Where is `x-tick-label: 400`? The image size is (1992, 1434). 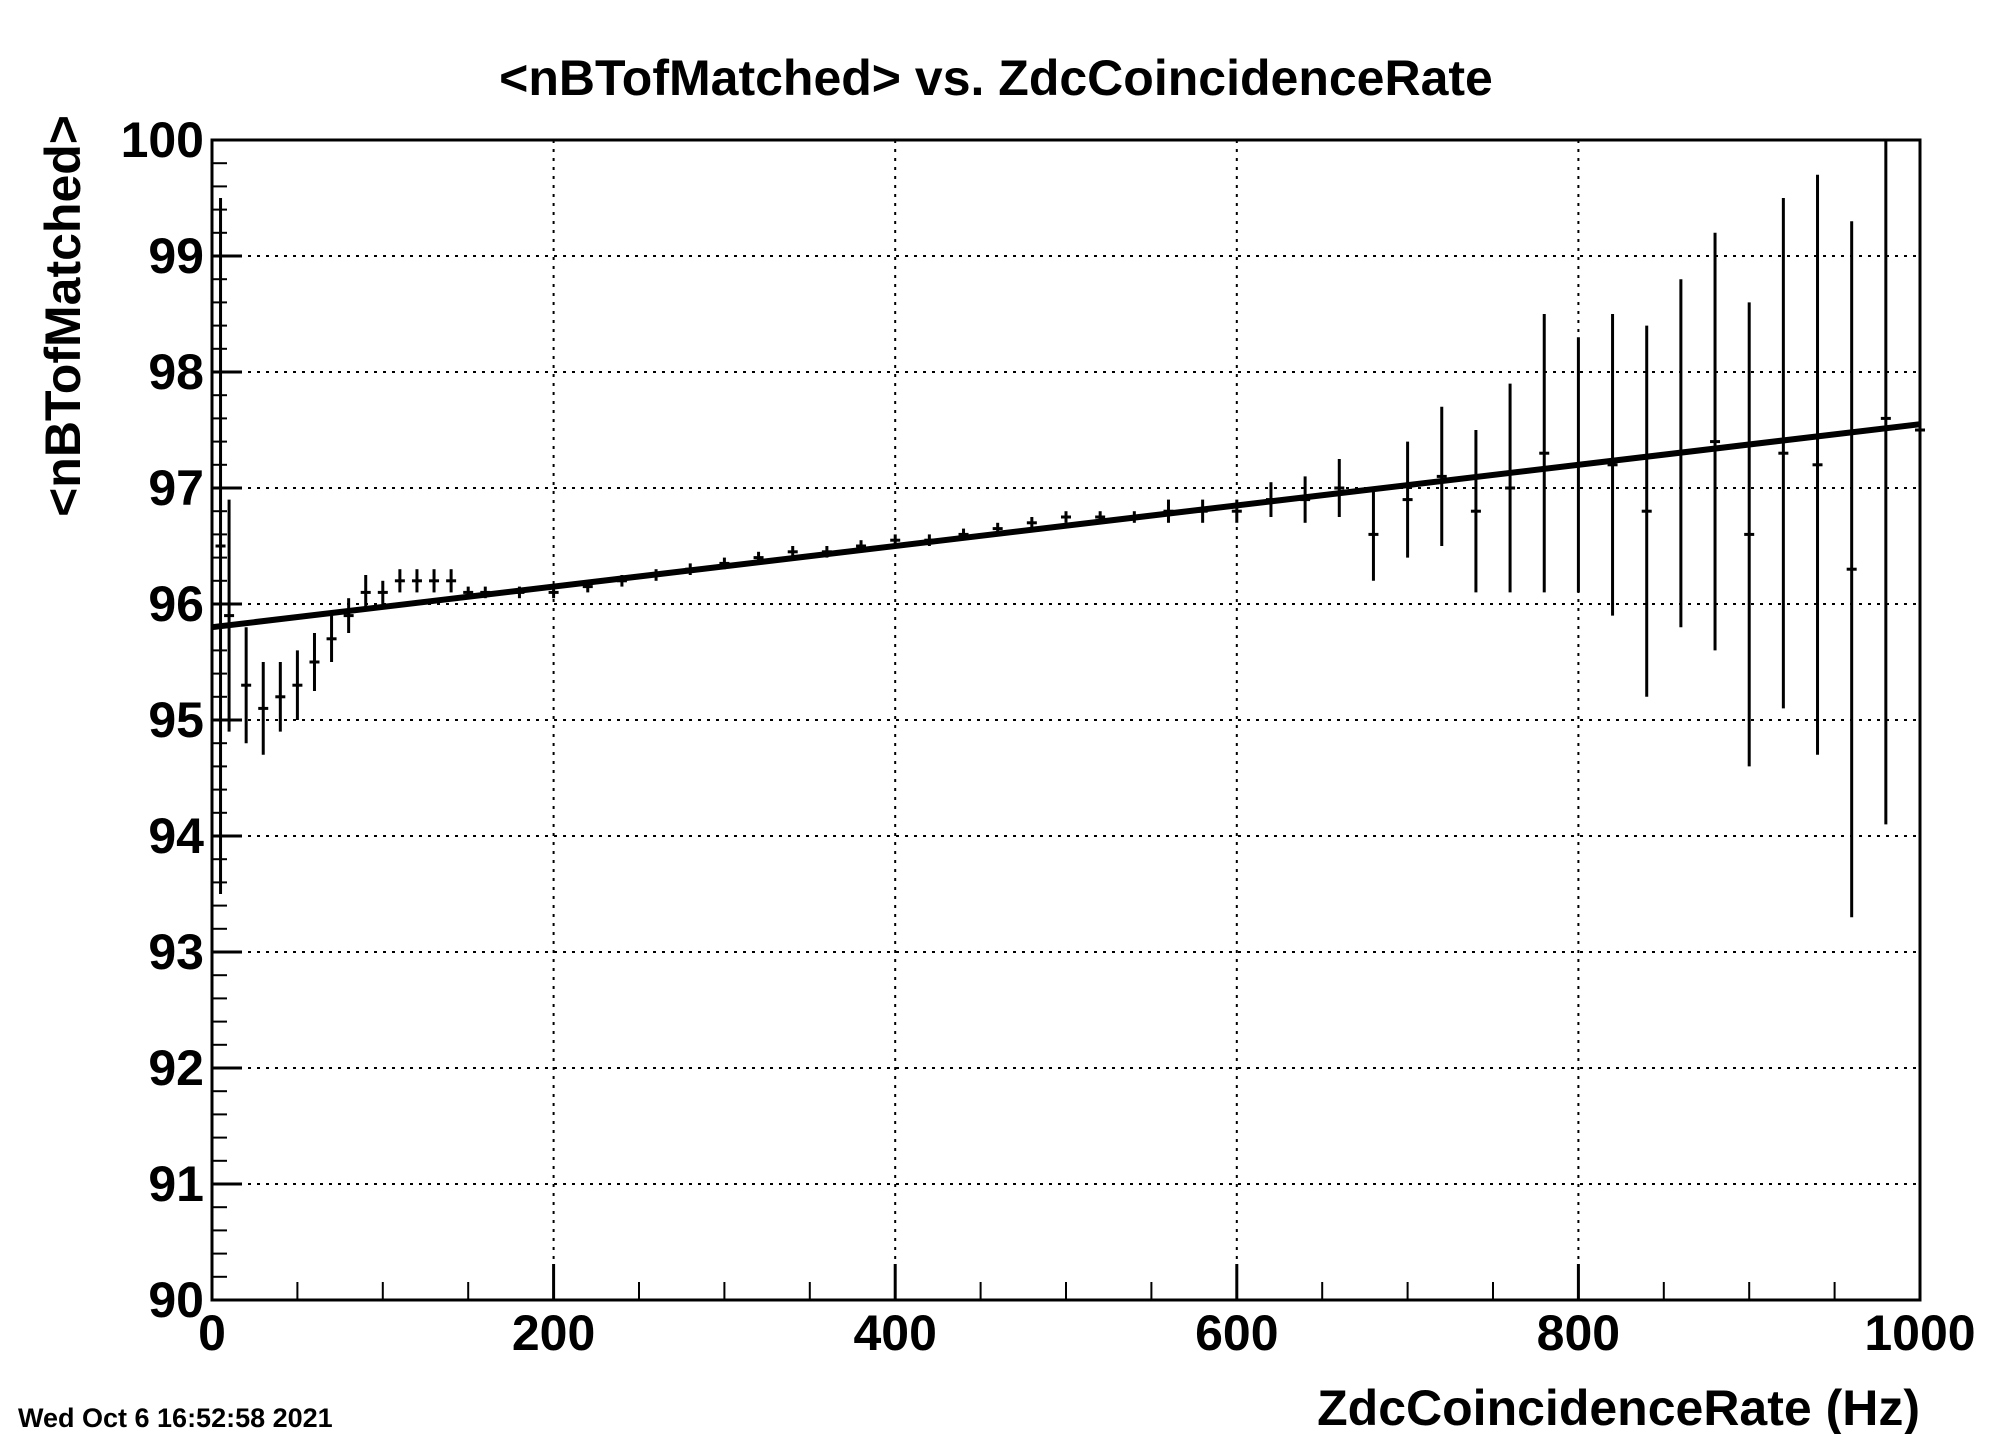
x-tick-label: 400 is located at coordinates (894, 1333).